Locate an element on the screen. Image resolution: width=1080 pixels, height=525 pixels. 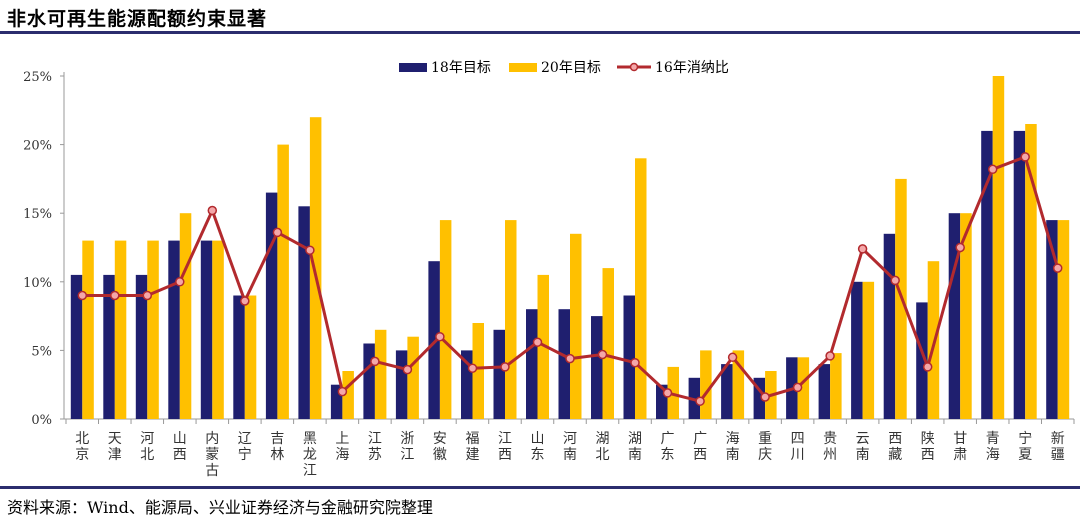
category-label: 天津 is located at coordinates (115, 447).